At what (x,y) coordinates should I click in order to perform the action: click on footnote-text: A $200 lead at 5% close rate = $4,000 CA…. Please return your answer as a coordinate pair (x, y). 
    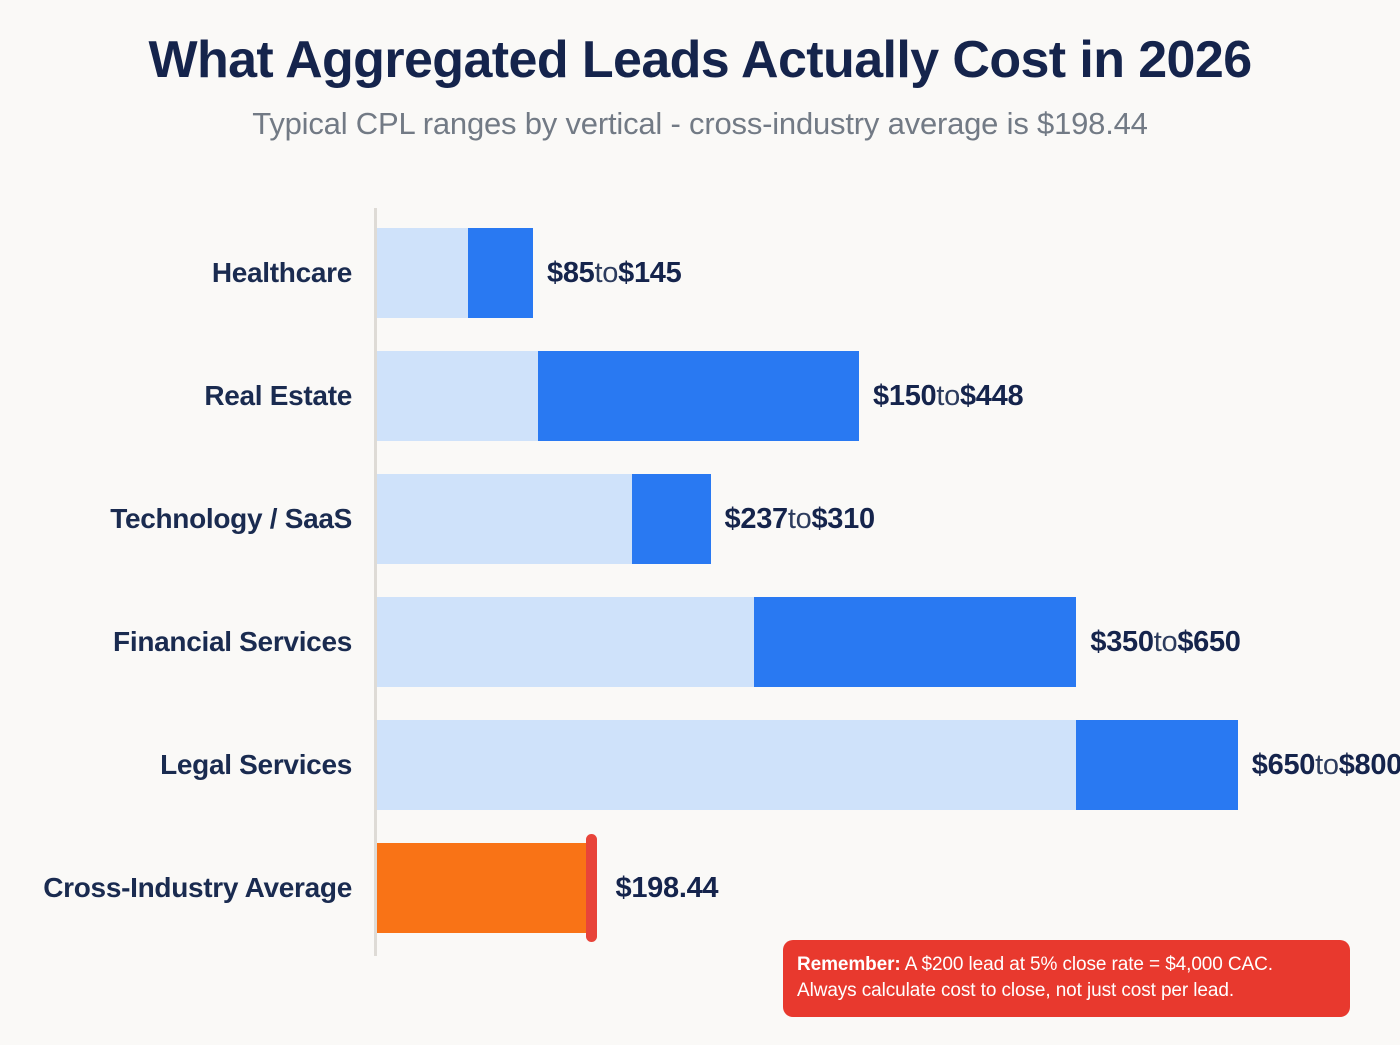
    Looking at the image, I should click on (1035, 978).